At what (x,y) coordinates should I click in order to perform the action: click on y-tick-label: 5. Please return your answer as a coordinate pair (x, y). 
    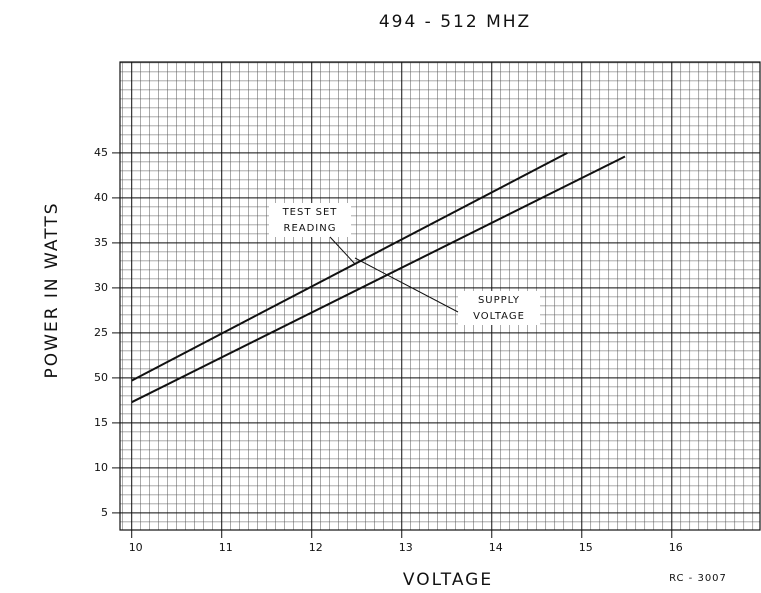
    Looking at the image, I should click on (104, 512).